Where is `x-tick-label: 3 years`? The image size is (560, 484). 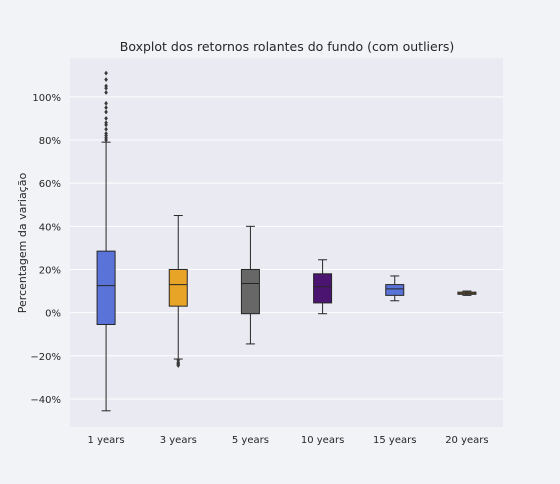
x-tick-label: 3 years is located at coordinates (178, 440).